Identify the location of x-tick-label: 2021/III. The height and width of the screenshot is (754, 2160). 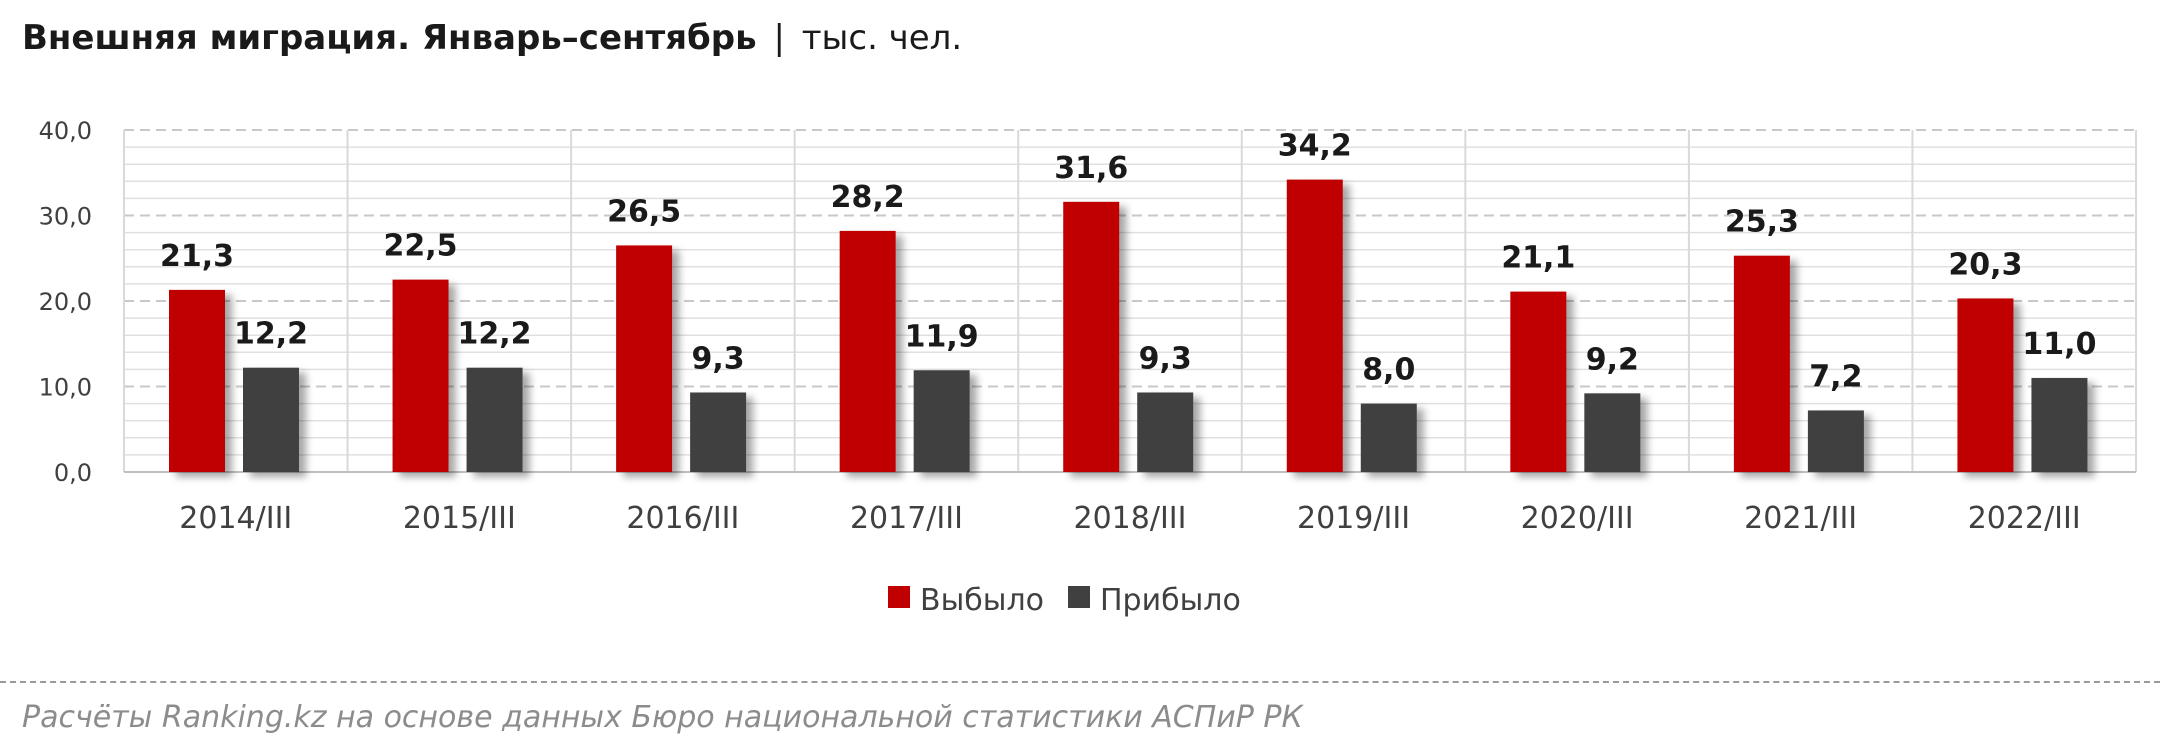
(1800, 518).